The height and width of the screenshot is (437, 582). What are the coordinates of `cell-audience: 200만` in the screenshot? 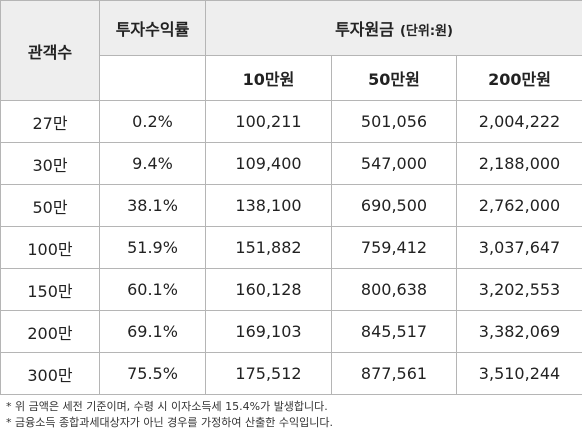 It's located at (50, 331).